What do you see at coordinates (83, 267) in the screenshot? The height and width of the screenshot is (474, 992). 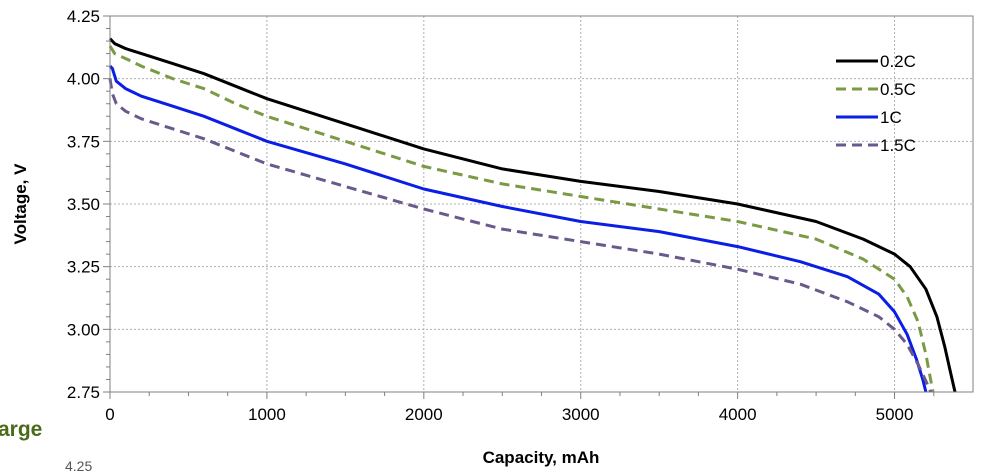 I see `y-tick-label: 3.25` at bounding box center [83, 267].